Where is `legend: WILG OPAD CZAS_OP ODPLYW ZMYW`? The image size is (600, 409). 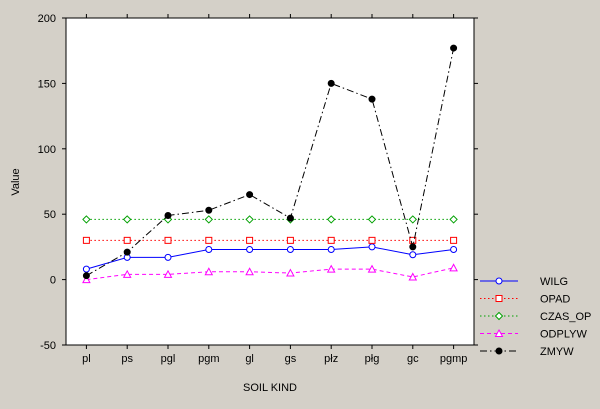
legend: WILG OPAD CZAS_OP ODPLYW ZMYW is located at coordinates (535, 317).